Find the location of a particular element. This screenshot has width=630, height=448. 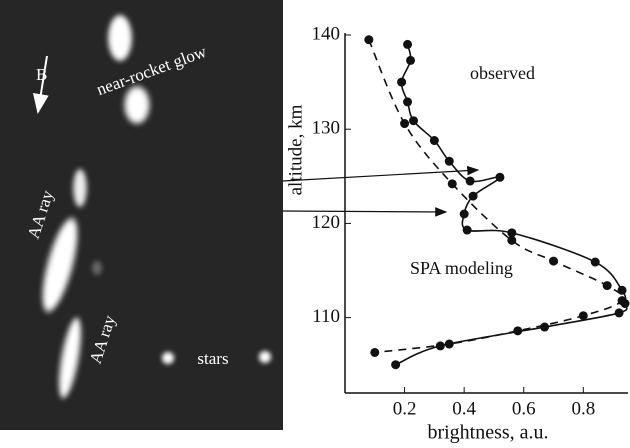

b-arrow is located at coordinates (40, 84).